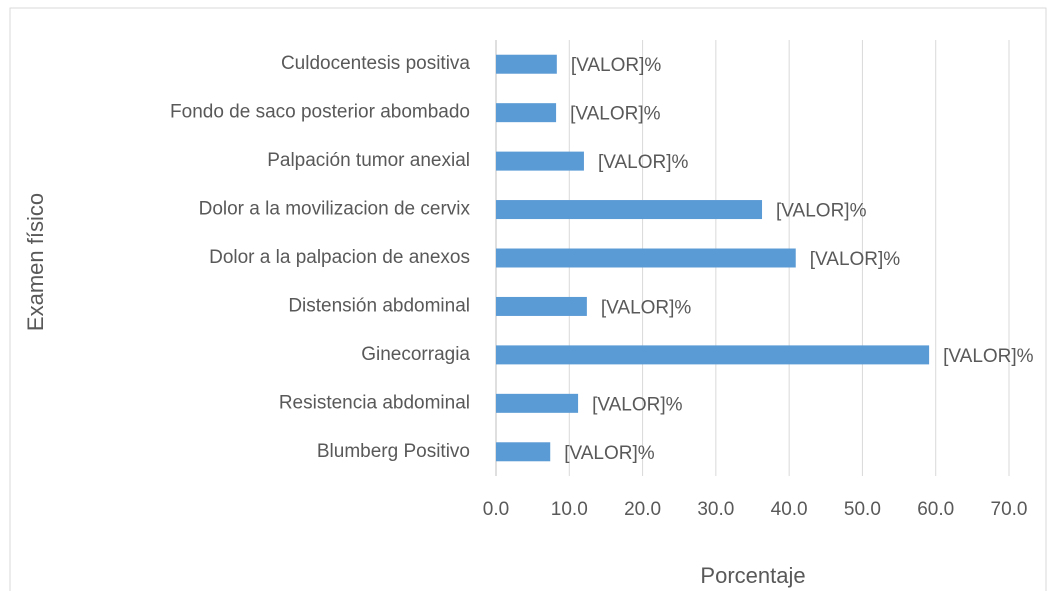 The image size is (1049, 591). I want to click on y-tick-label: Culdocentesis positiva, so click(375, 63).